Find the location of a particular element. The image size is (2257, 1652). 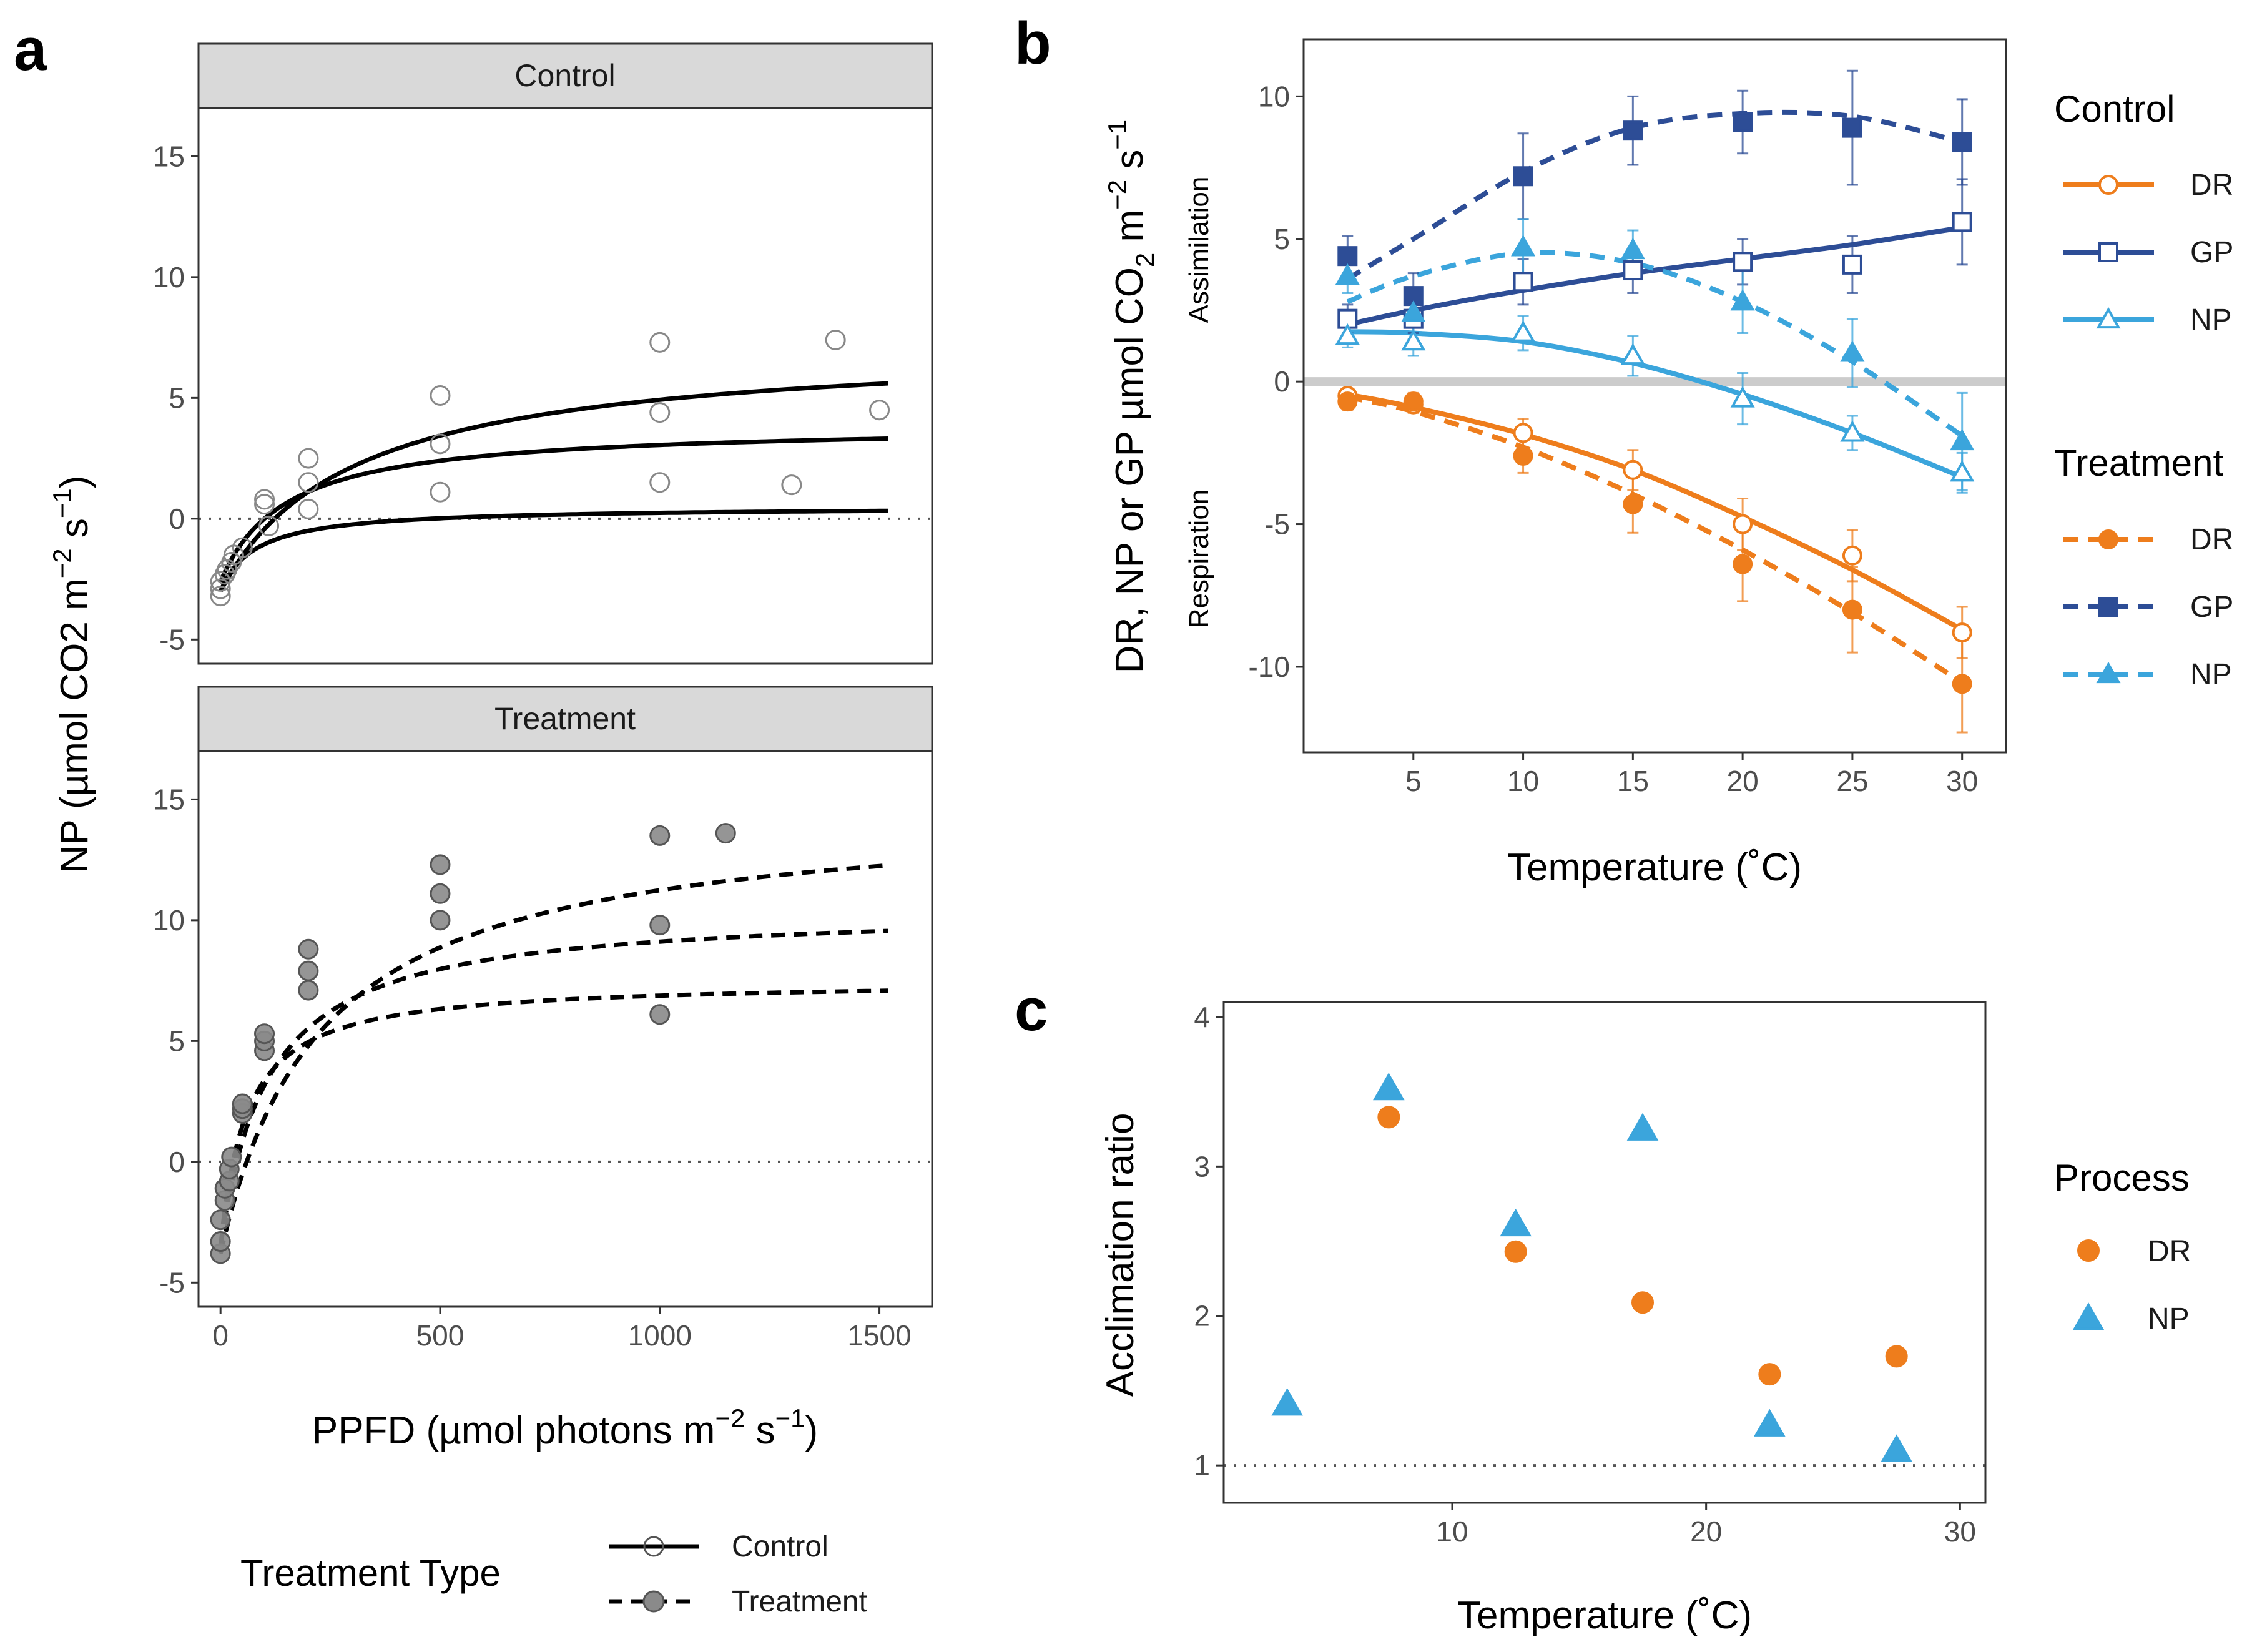

a-bottom-y-tick-label: 10 is located at coordinates (169, 920).